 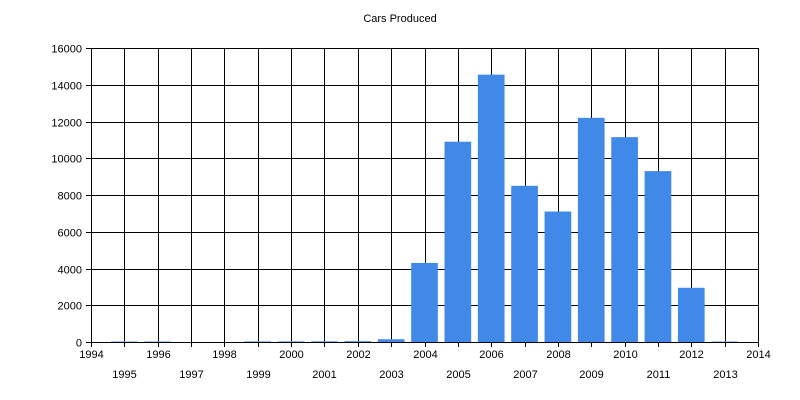 I want to click on bar-2005, so click(x=458, y=241).